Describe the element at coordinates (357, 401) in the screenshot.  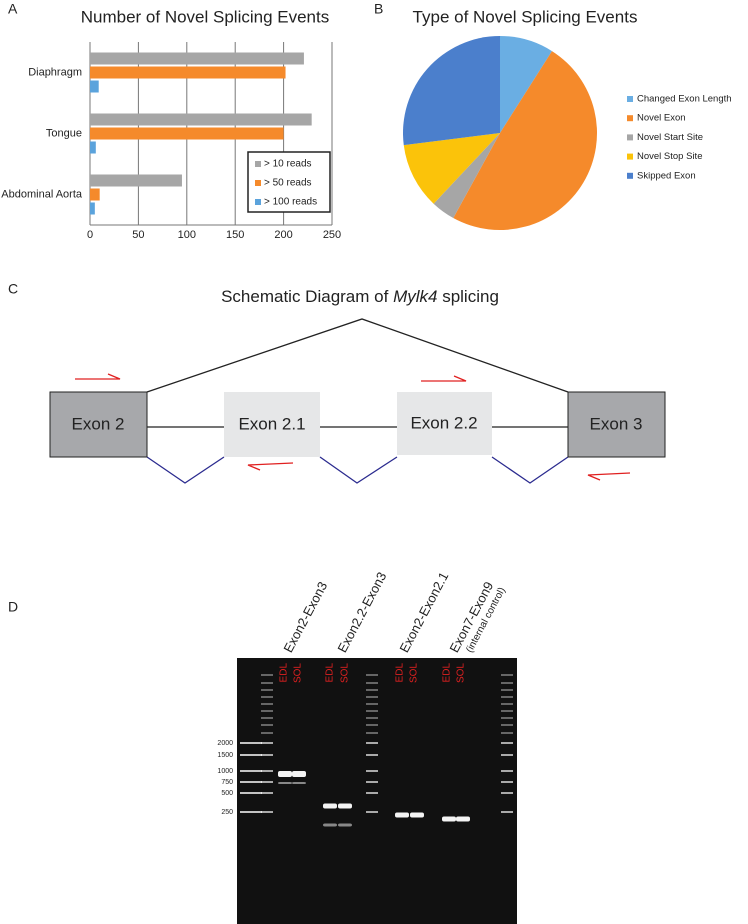
I see `diagram` at that location.